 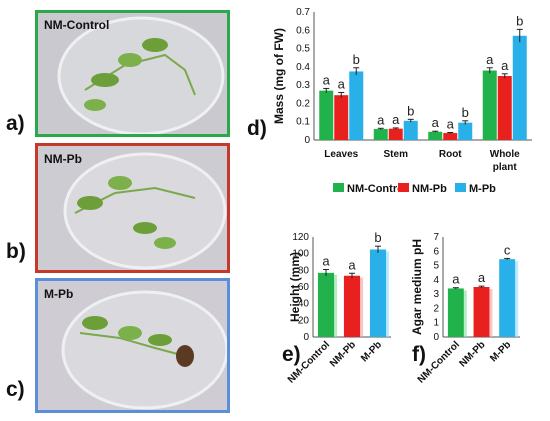 I want to click on y-tick-label: 2, so click(x=436, y=308).